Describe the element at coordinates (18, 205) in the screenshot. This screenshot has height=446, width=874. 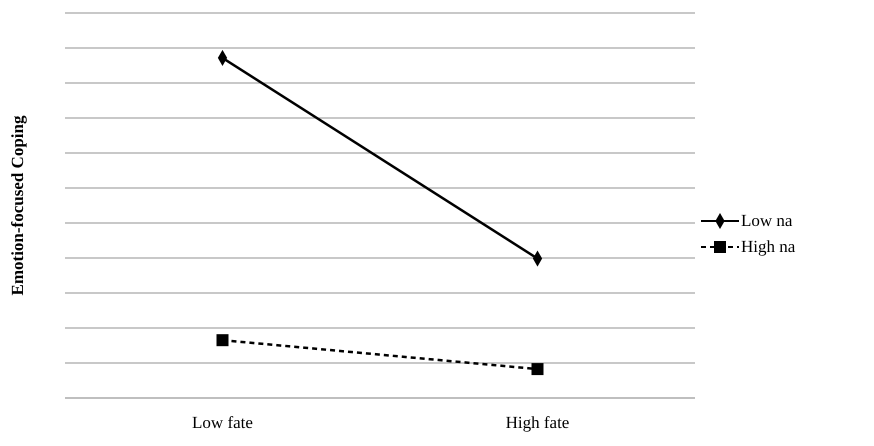
I see `y-axis-title: Emotion-focused Coping` at that location.